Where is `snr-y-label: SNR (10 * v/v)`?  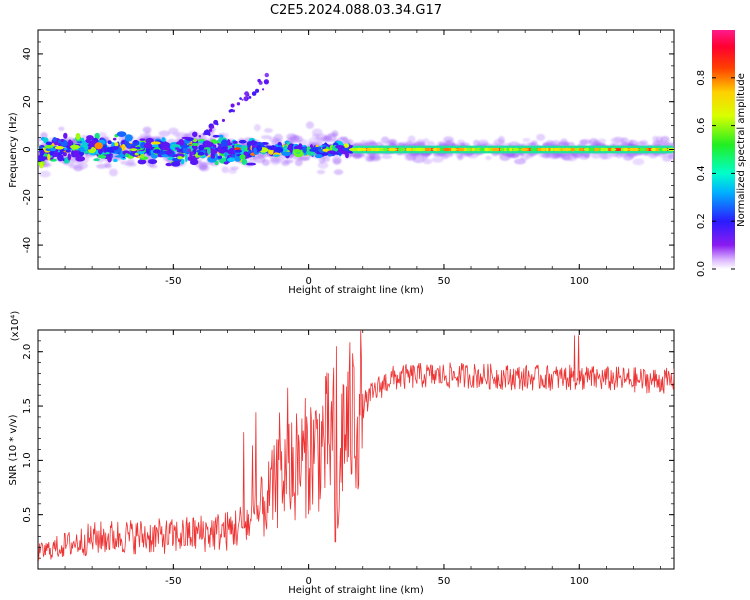 snr-y-label: SNR (10 * v/v) is located at coordinates (13, 449).